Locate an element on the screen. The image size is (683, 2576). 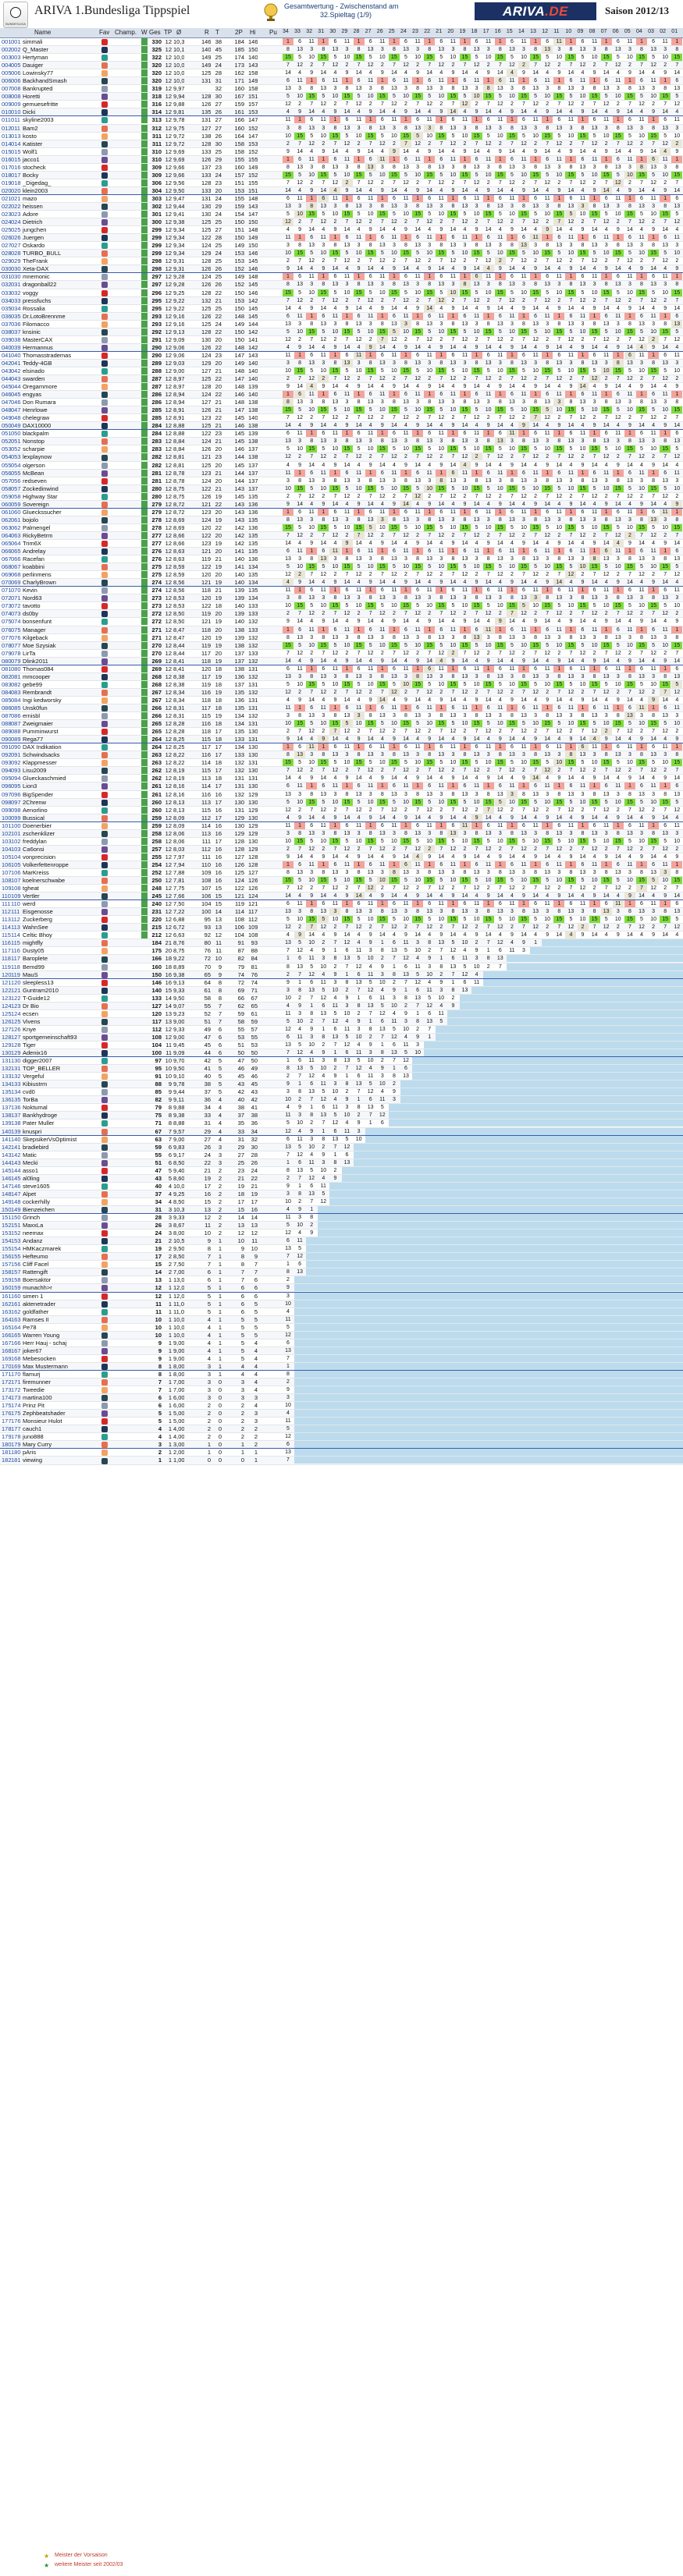
player-name: Ingi kedworsky is located at coordinates (42, 700).